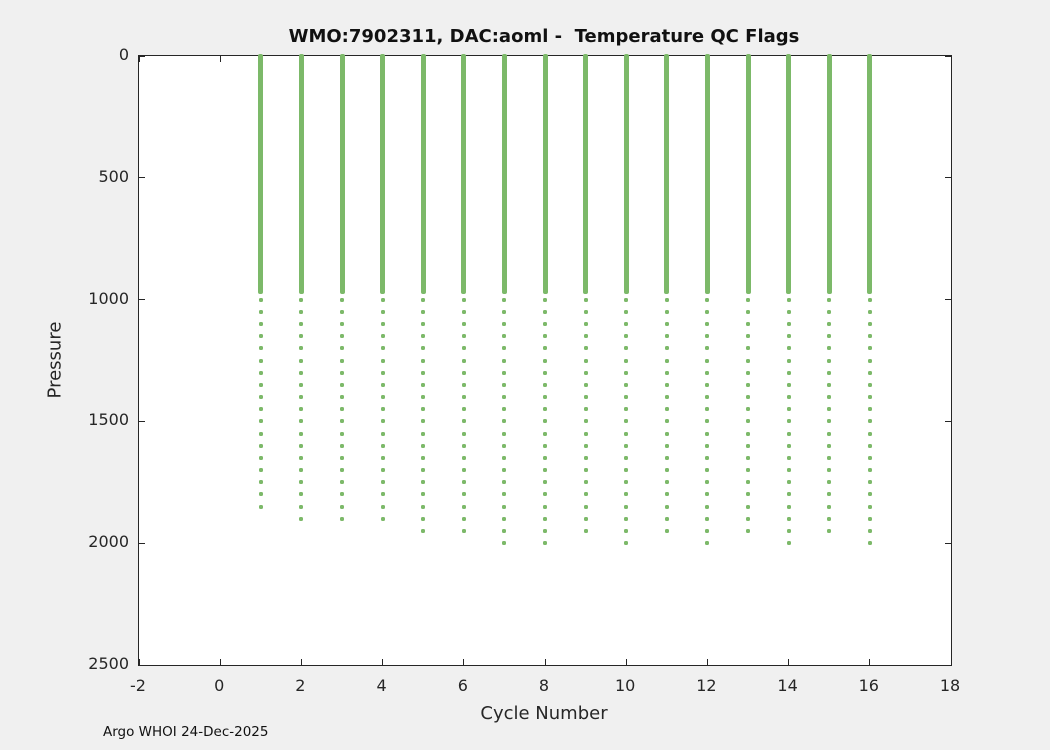 This screenshot has height=750, width=1050. What do you see at coordinates (868, 685) in the screenshot?
I see `x-tick-label: 16` at bounding box center [868, 685].